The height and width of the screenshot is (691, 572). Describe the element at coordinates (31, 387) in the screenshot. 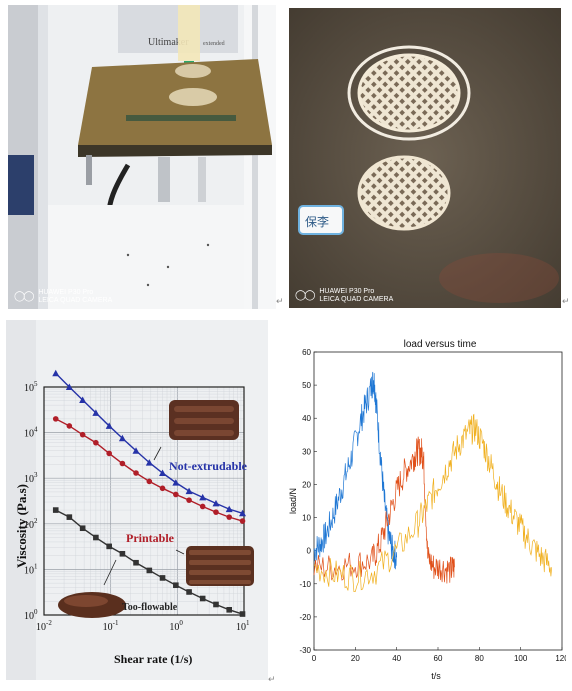

I see `viscosity-y-tick-label: 10⁵` at that location.